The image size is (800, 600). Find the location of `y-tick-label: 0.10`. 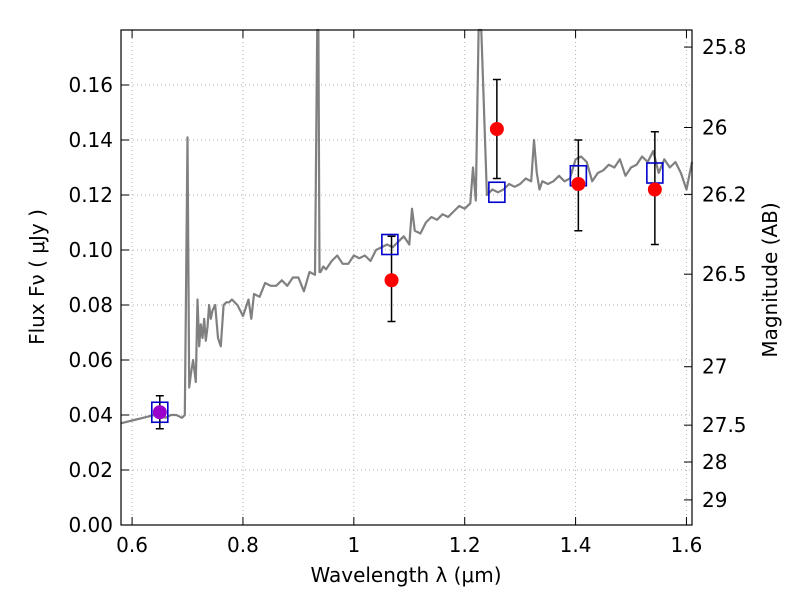

y-tick-label: 0.10 is located at coordinates (90, 250).